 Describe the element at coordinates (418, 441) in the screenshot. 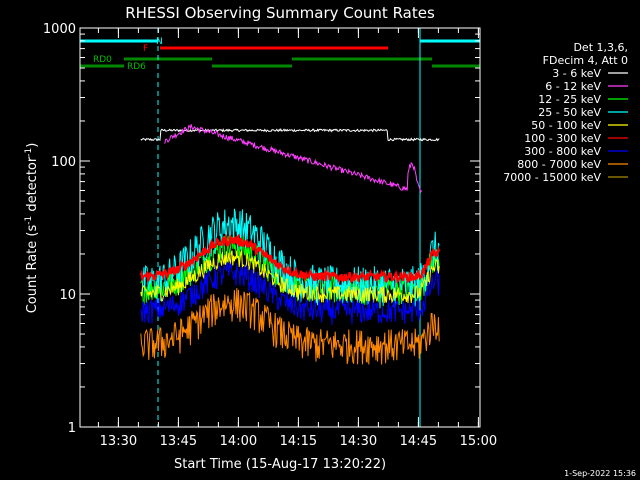

I see `x-tick-label-5: 14:45` at that location.